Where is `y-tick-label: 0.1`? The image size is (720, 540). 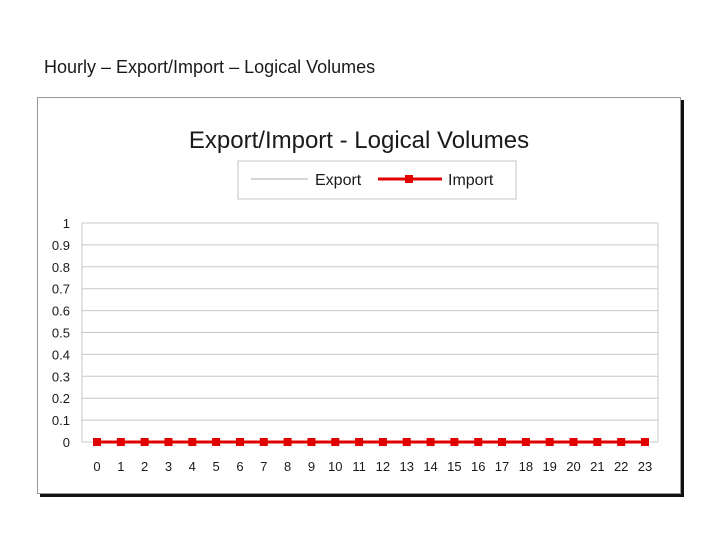 y-tick-label: 0.1 is located at coordinates (61, 420).